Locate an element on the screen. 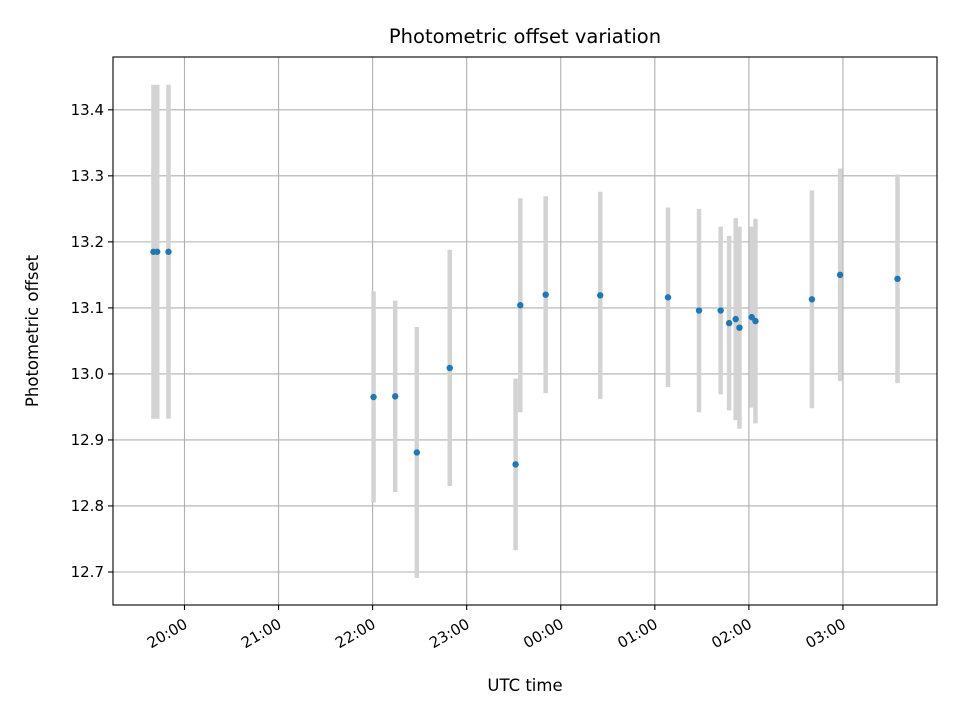  y-tick-label: 12.8 is located at coordinates (87, 506).